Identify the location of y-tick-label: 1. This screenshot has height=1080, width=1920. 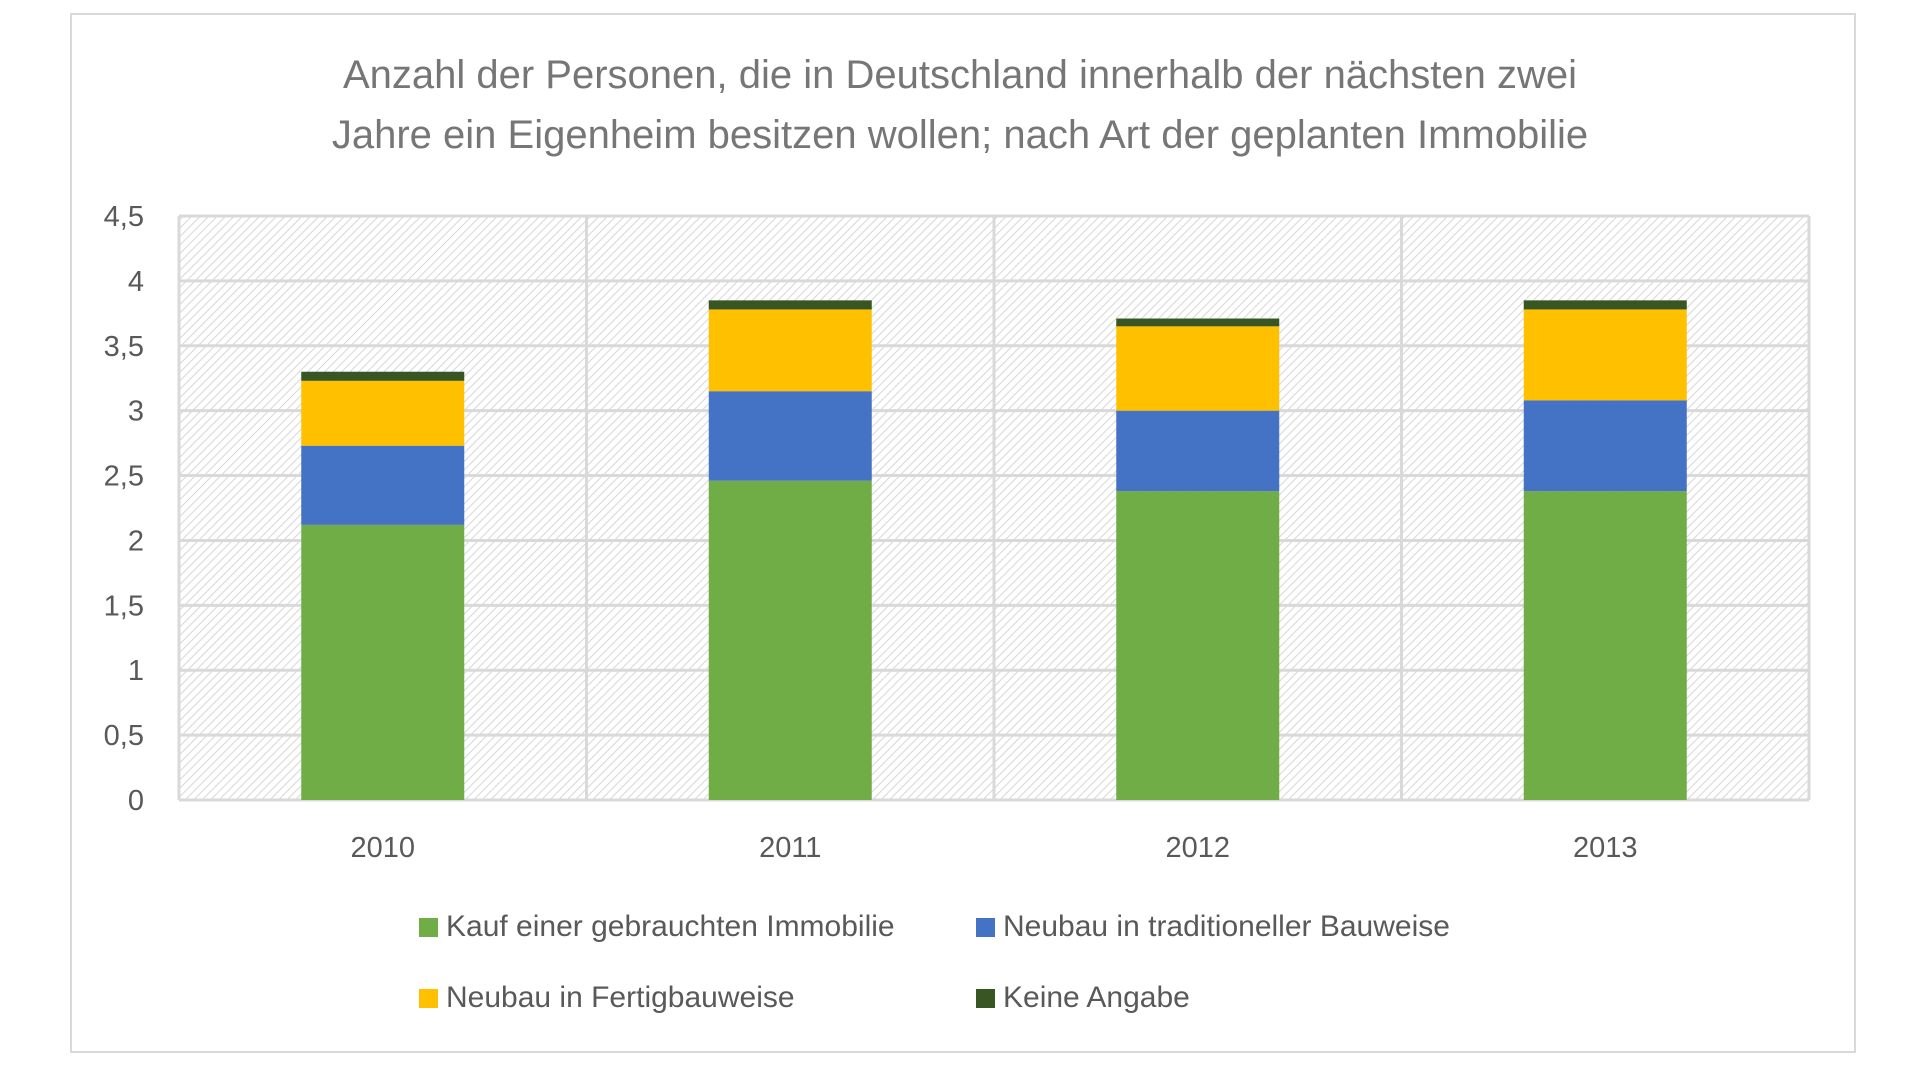
(136, 671).